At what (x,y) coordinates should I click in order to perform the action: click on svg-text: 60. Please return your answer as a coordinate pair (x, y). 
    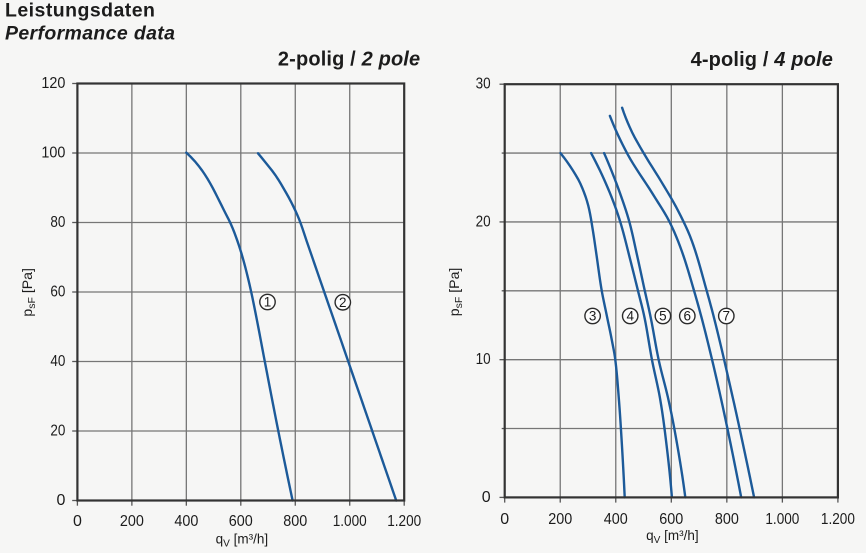
    Looking at the image, I should click on (57, 291).